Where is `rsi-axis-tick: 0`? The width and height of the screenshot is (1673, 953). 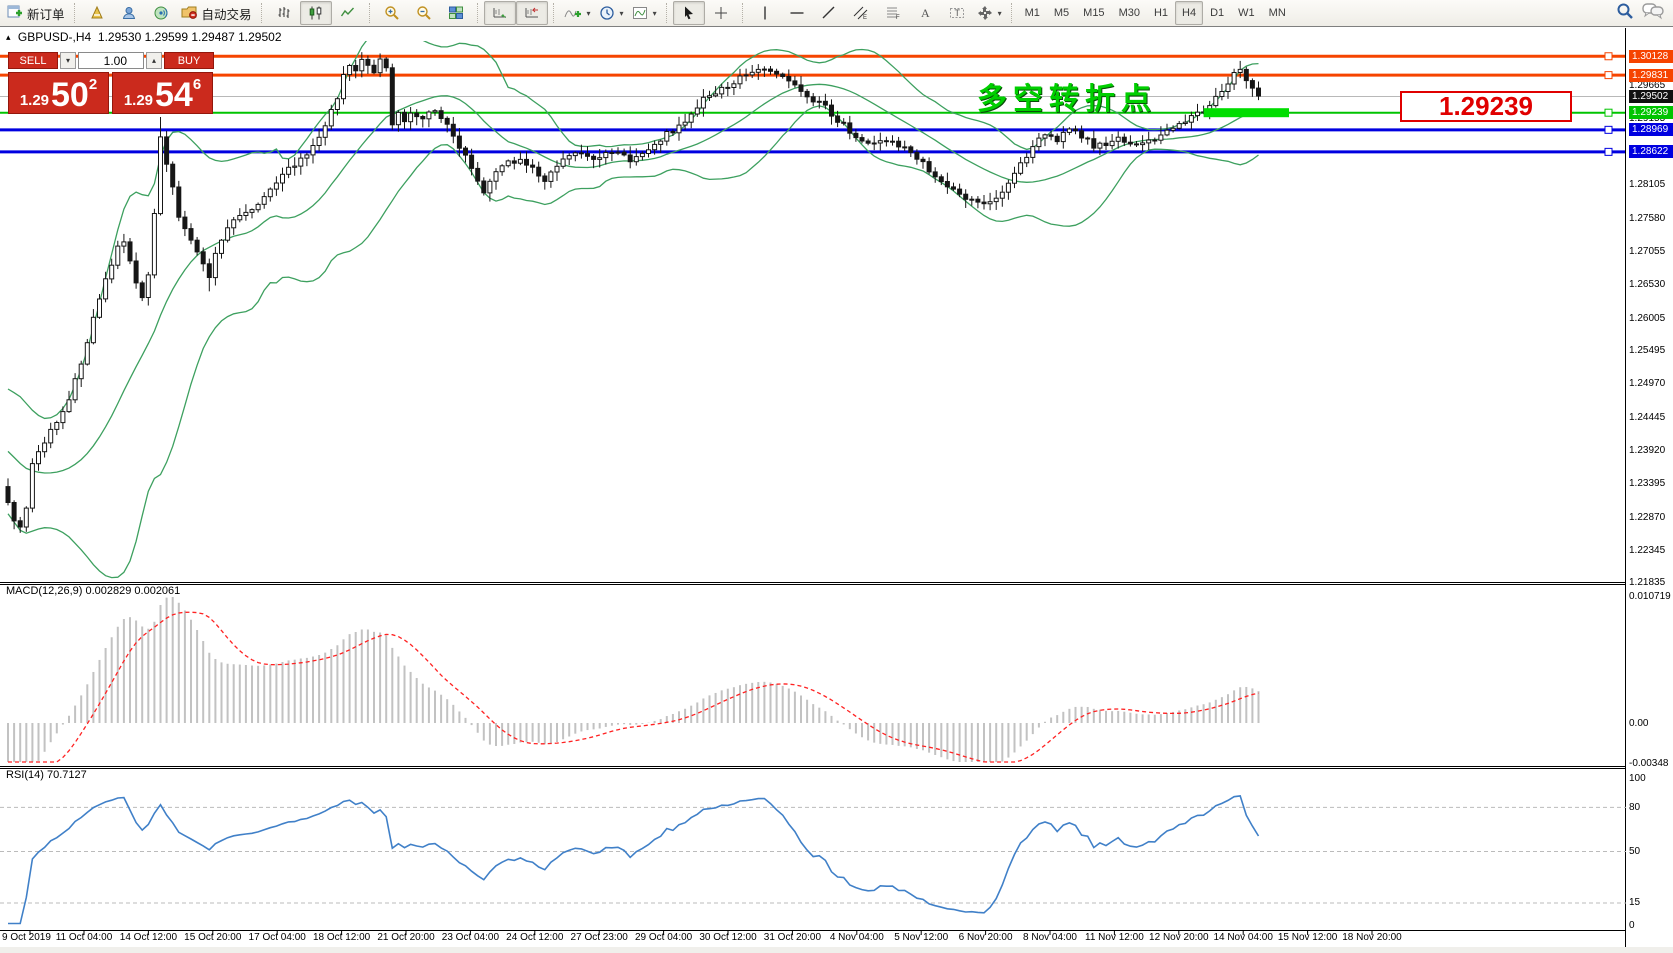
rsi-axis-tick: 0 is located at coordinates (1632, 925).